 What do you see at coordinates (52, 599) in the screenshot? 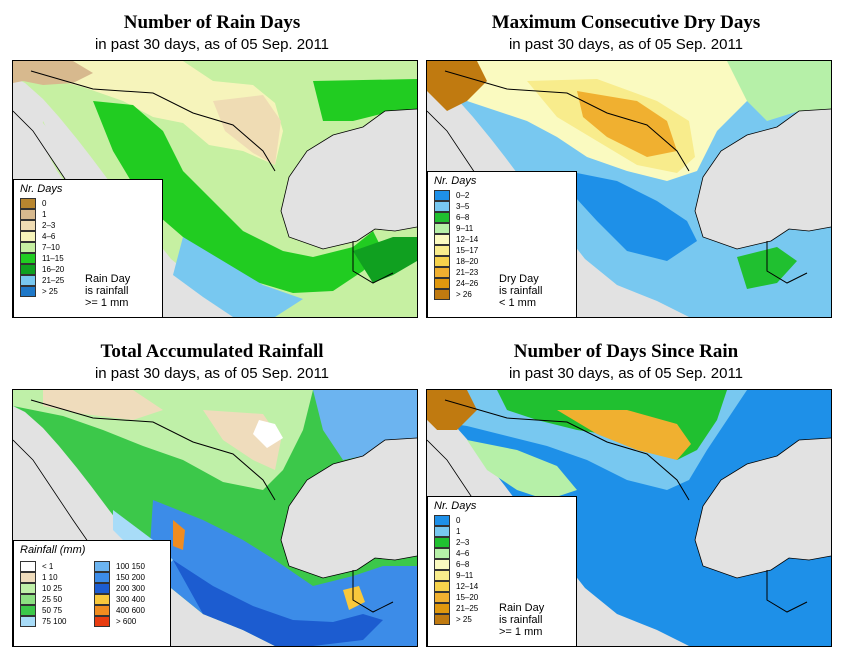
I see `legend-item: 25 50` at bounding box center [52, 599].